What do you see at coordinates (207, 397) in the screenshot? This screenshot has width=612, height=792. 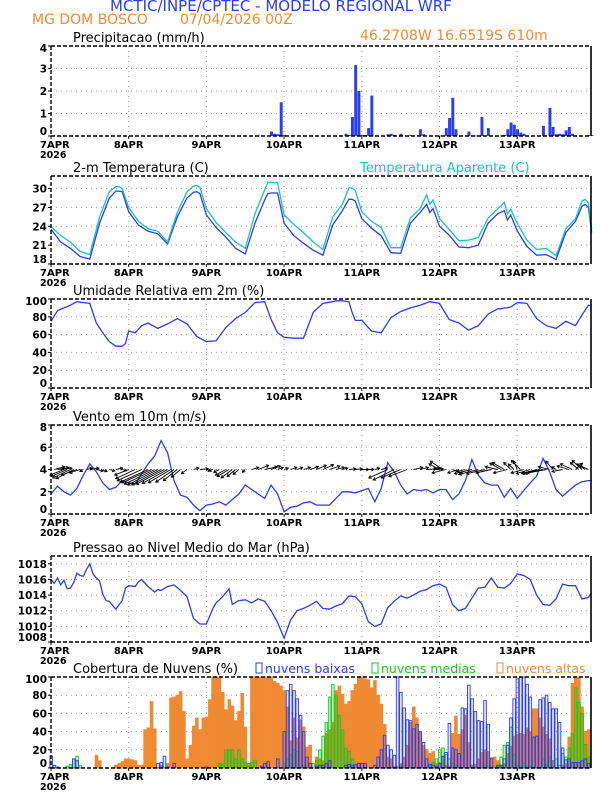 I see `x-tick-label: 9APR` at bounding box center [207, 397].